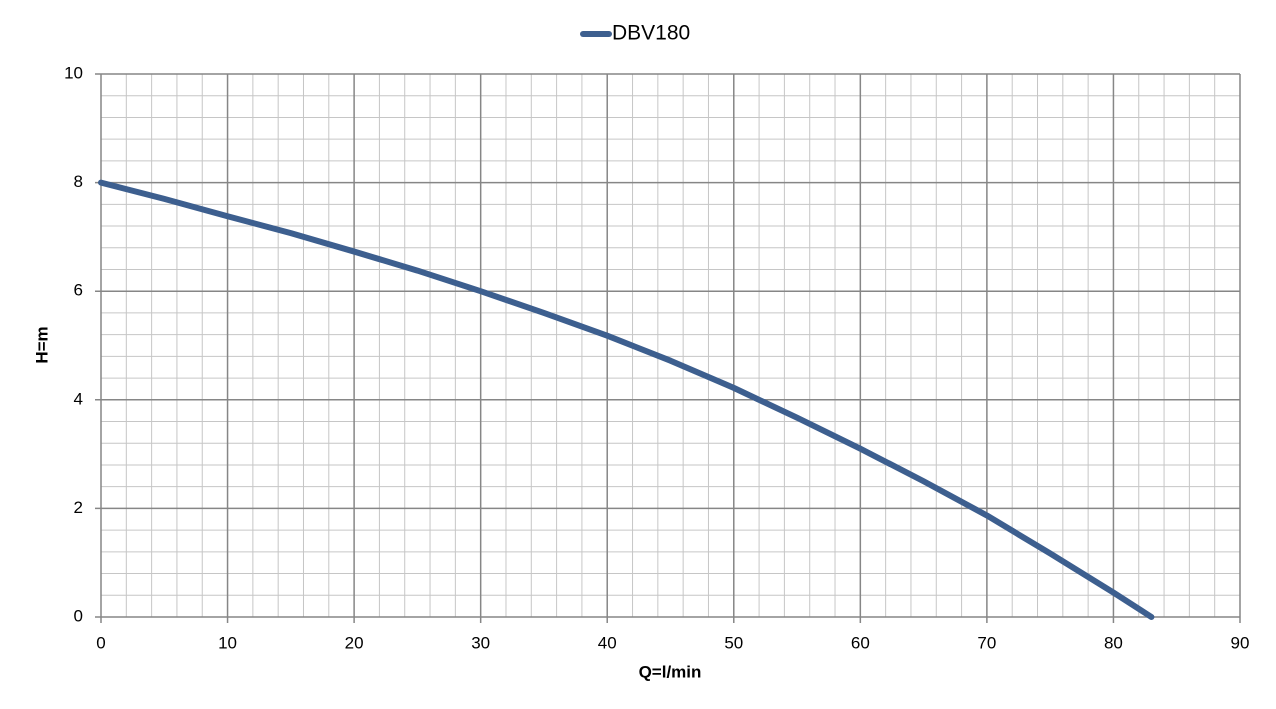 The height and width of the screenshot is (709, 1276). What do you see at coordinates (73, 72) in the screenshot?
I see `y-tick-label: 10` at bounding box center [73, 72].